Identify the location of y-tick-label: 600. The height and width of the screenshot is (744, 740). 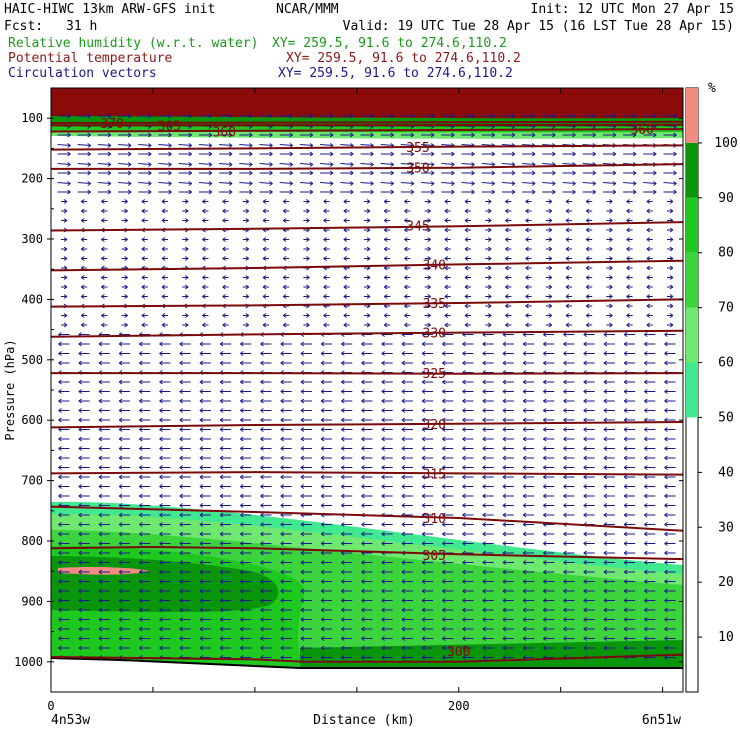
(32, 420).